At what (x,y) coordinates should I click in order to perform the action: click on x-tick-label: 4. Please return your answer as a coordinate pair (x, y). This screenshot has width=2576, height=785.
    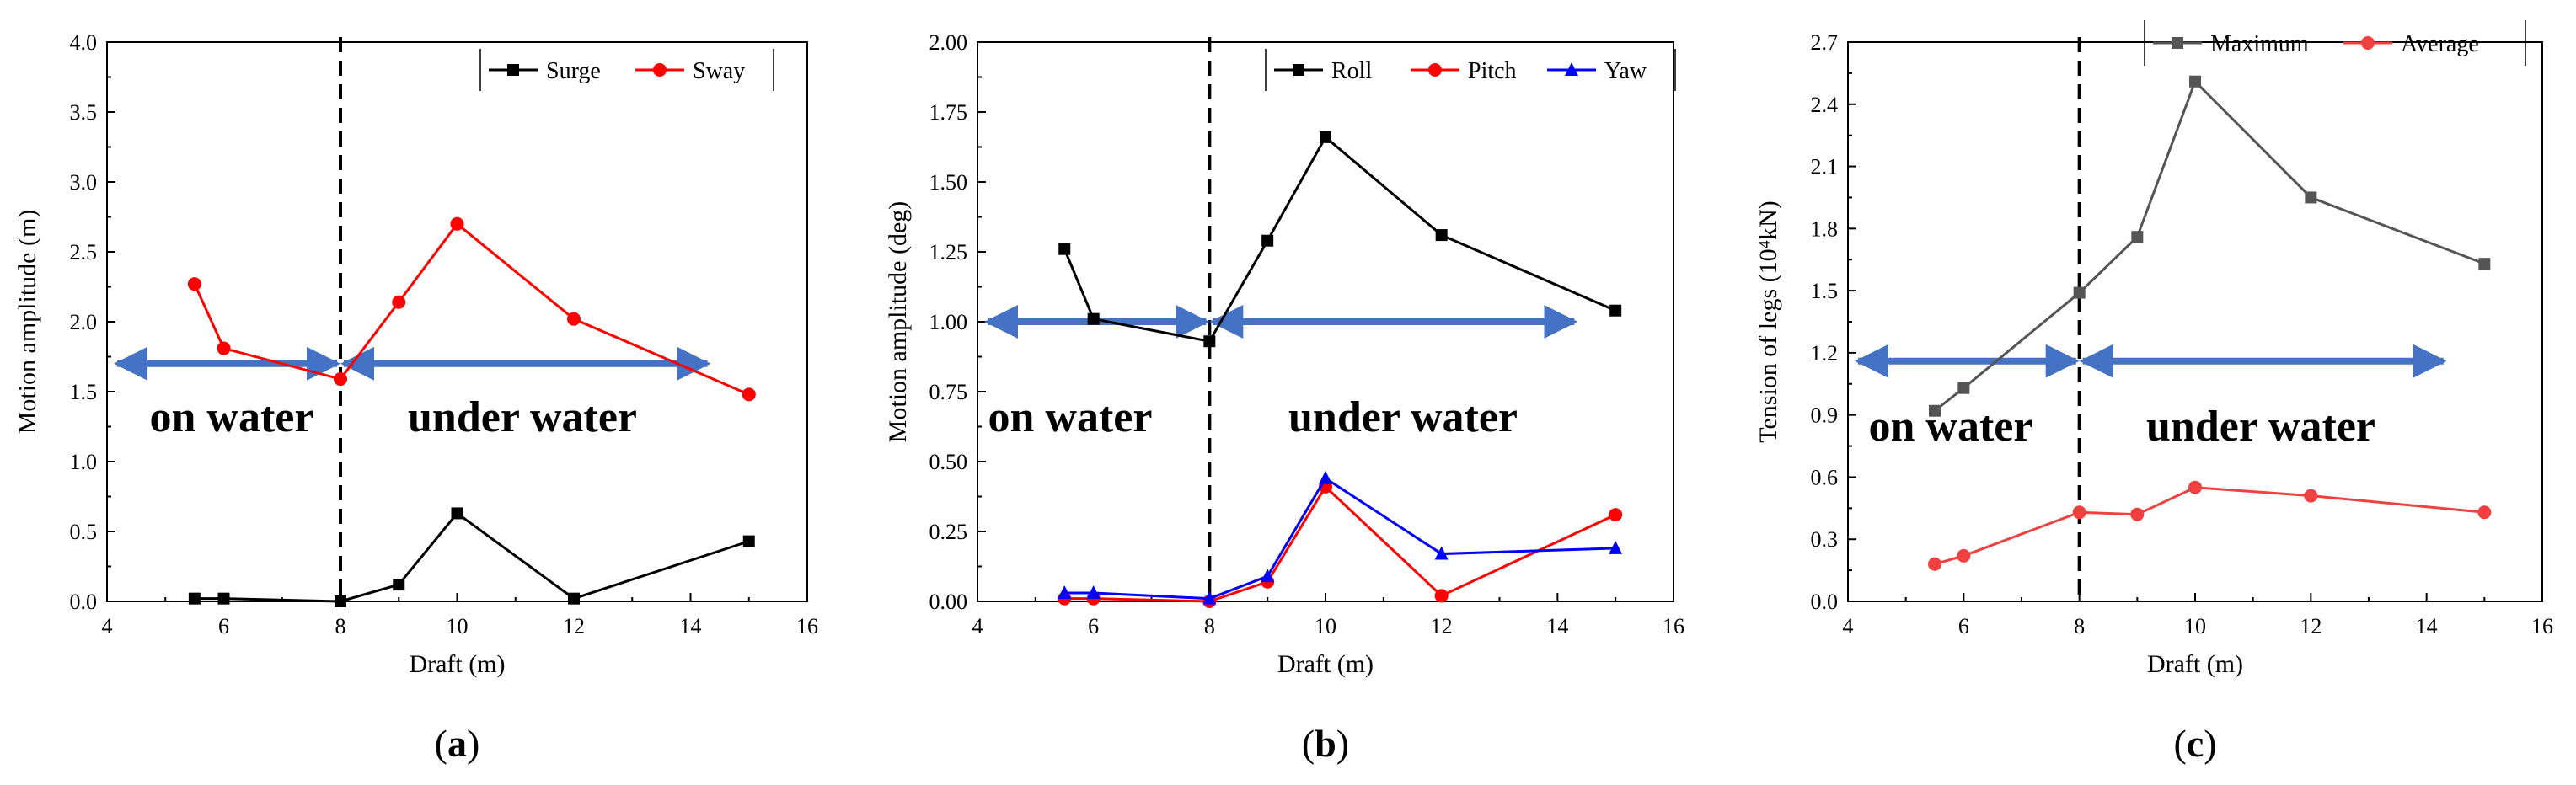
    Looking at the image, I should click on (1849, 626).